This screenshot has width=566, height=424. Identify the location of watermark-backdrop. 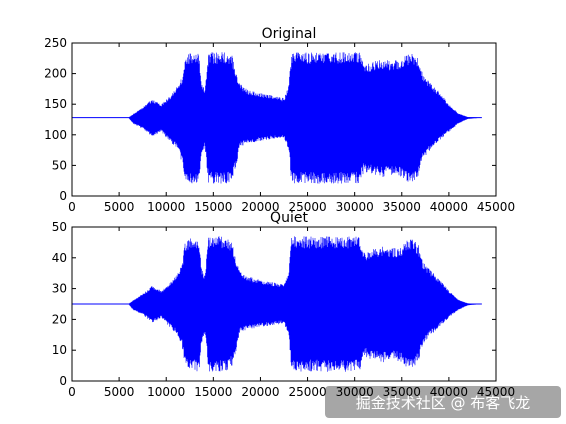
(443, 402).